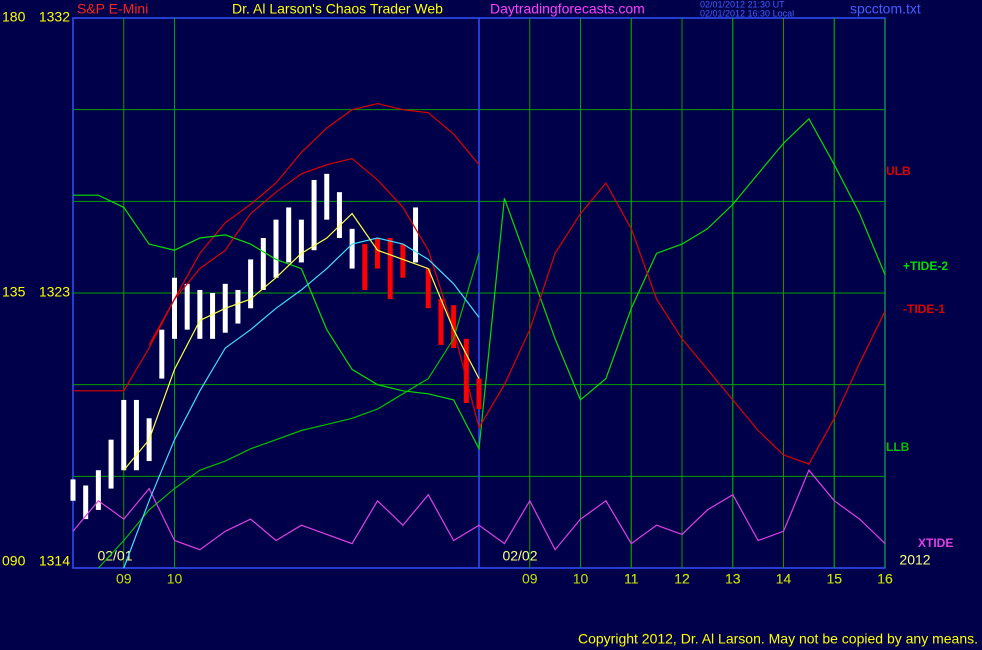 The height and width of the screenshot is (650, 982). What do you see at coordinates (337, 9) in the screenshot?
I see `chart-title: Dr. Al Larson's Chaos Trader Web` at bounding box center [337, 9].